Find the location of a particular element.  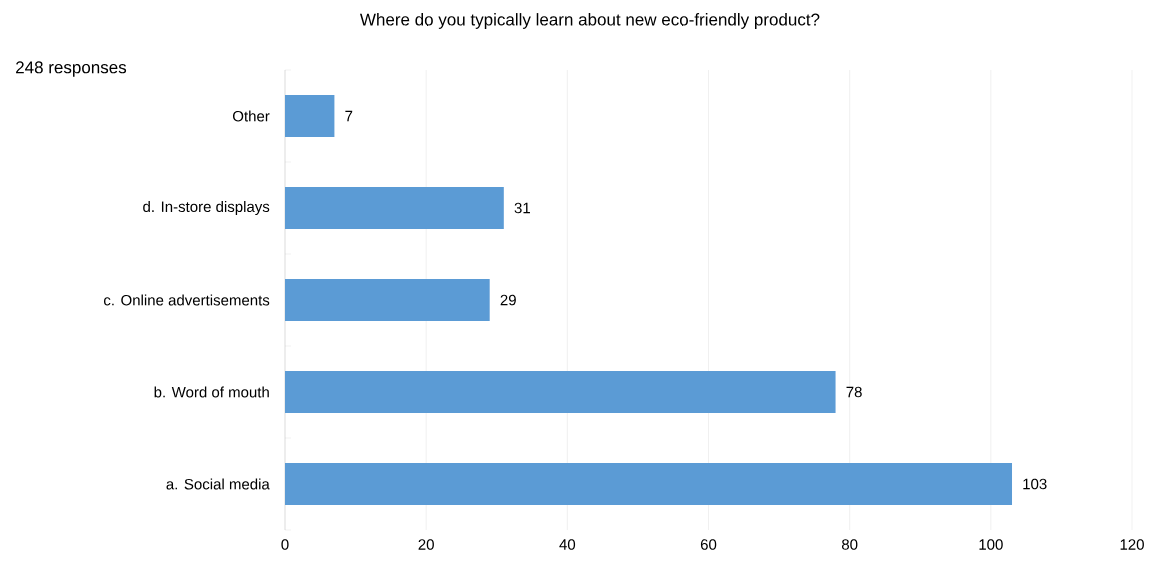

data-label: 78 is located at coordinates (854, 392).